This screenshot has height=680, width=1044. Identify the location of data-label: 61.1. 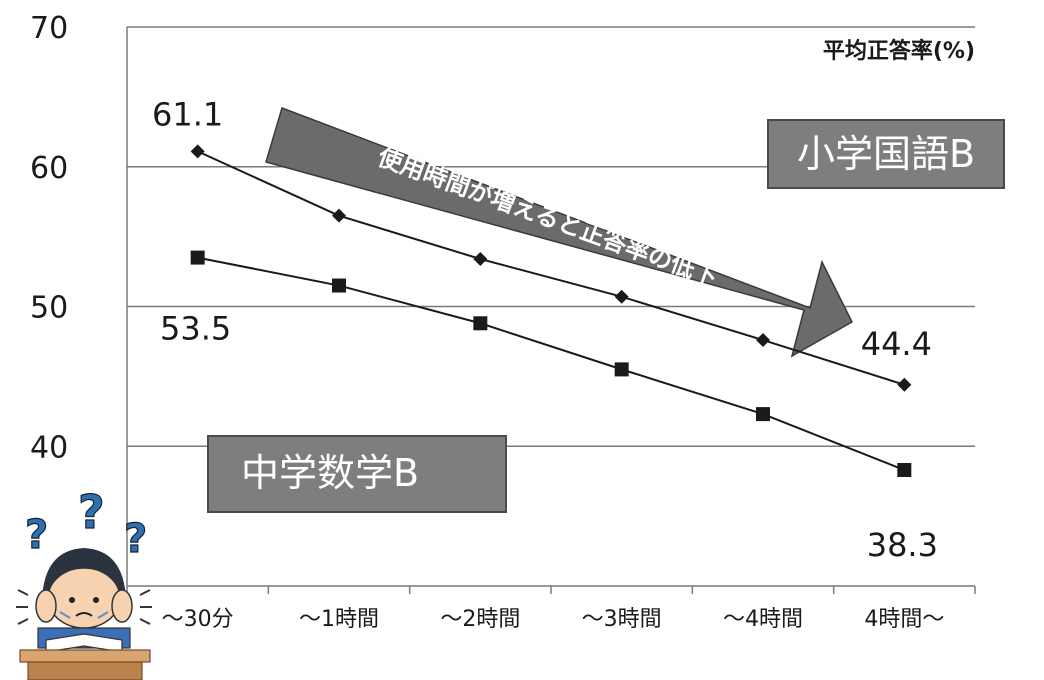
(187, 114).